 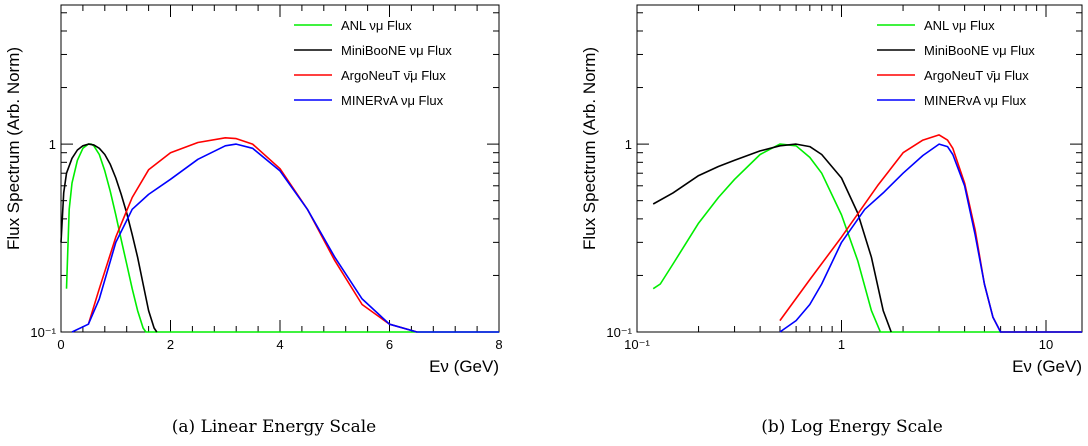 I want to click on x-tick-label: 4, so click(x=279, y=344).